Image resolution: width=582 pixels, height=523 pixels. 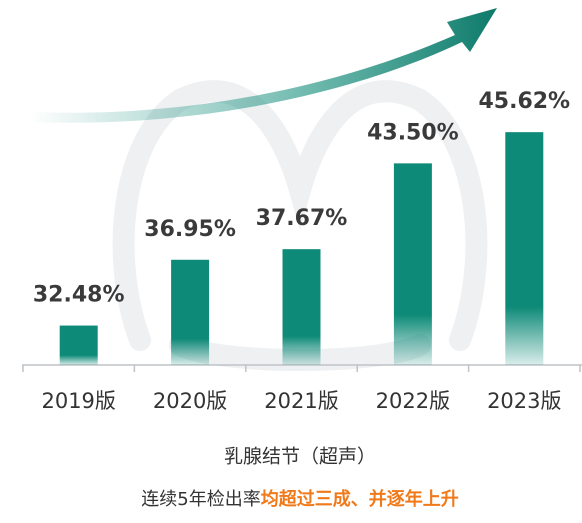 What do you see at coordinates (301, 401) in the screenshot?
I see `x-tick-label: 2021版` at bounding box center [301, 401].